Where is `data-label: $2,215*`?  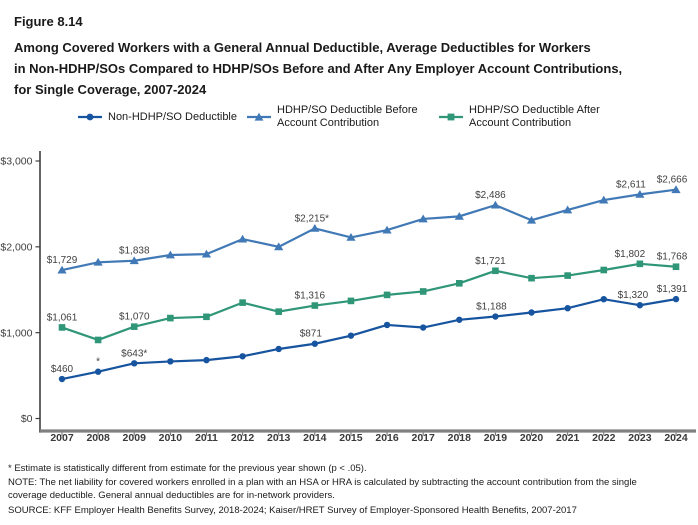 data-label: $2,215* is located at coordinates (312, 218).